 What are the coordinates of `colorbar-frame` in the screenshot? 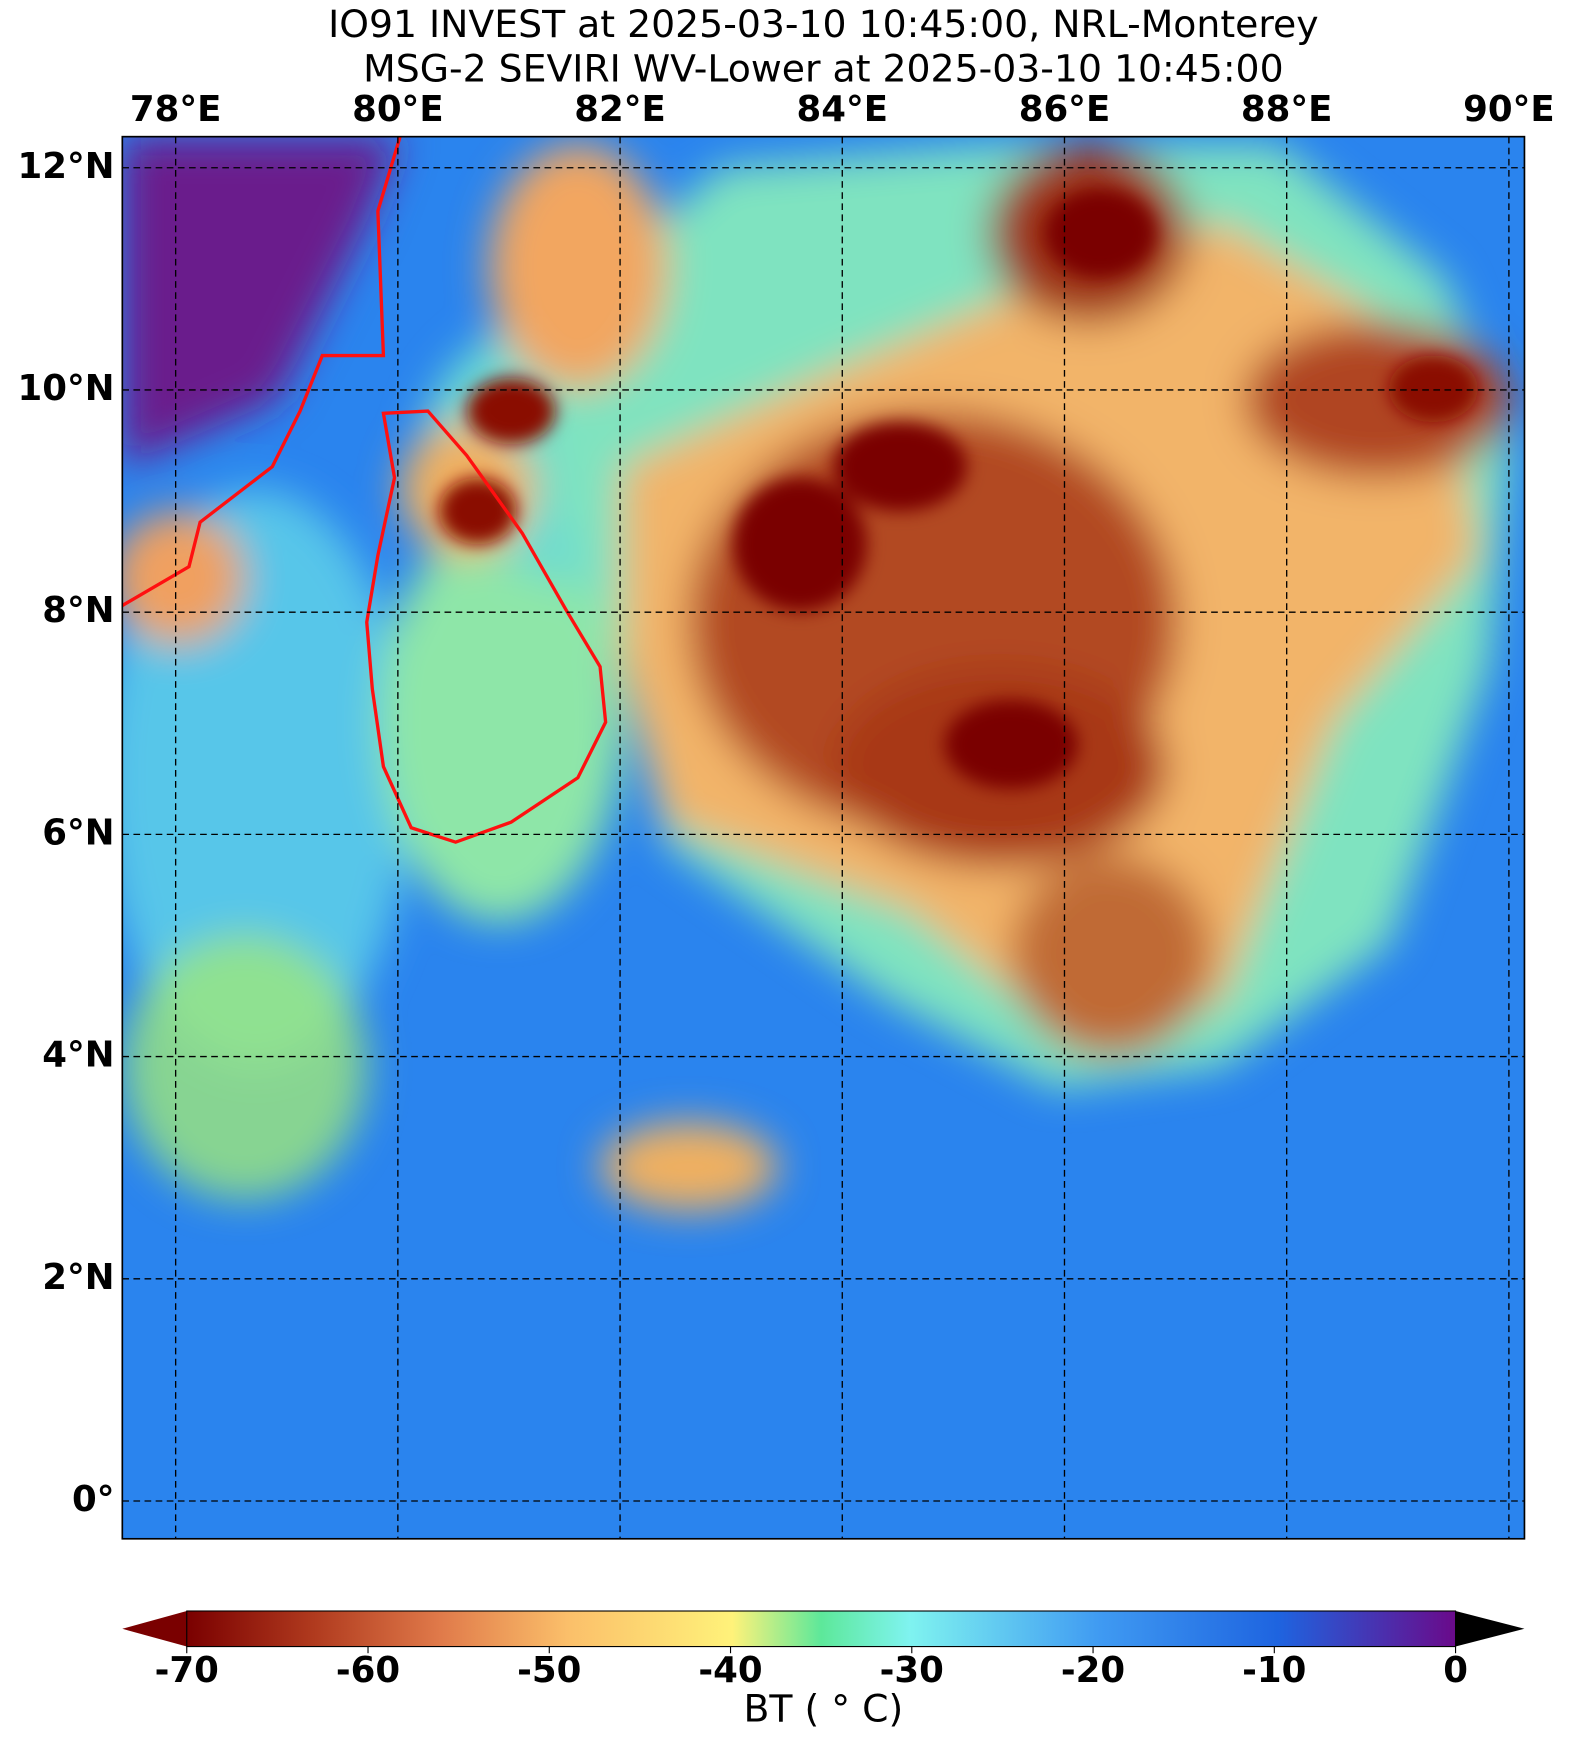 It's located at (821, 1629).